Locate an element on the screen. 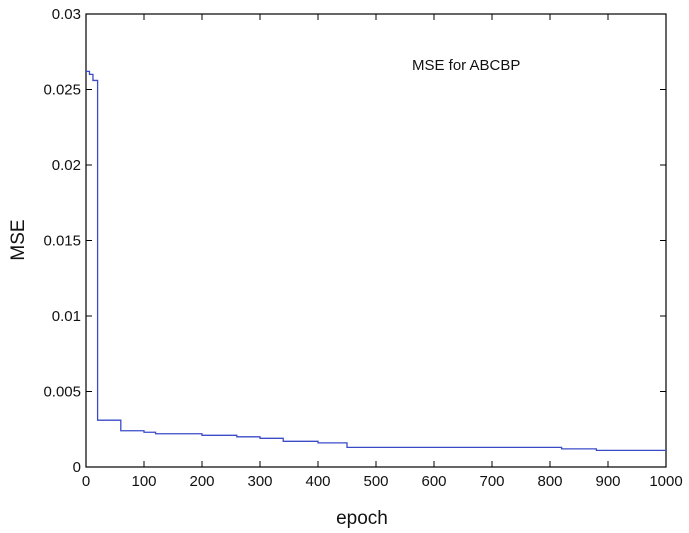 The image size is (689, 533). x-tick-label: 400 is located at coordinates (317, 481).